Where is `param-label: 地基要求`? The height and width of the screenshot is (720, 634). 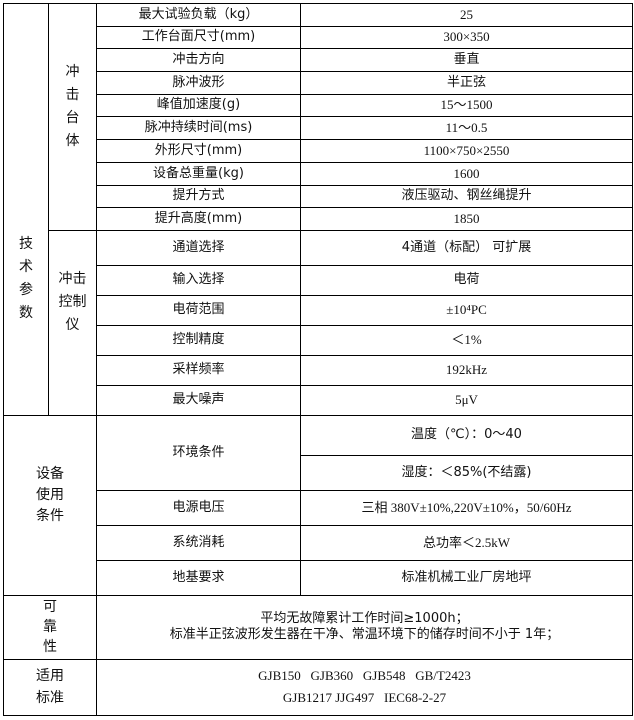 param-label: 地基要求 is located at coordinates (198, 577).